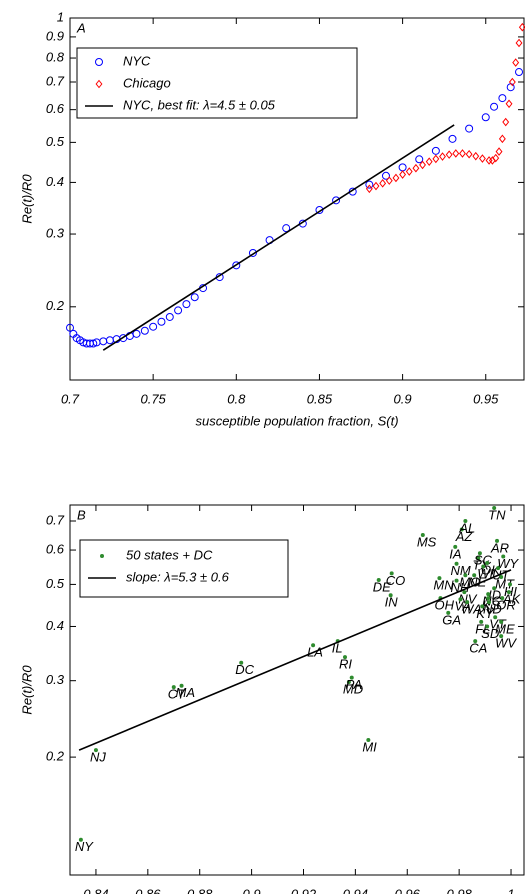 The image size is (525, 894). I want to click on legend-label: 50 states + DC, so click(169, 554).